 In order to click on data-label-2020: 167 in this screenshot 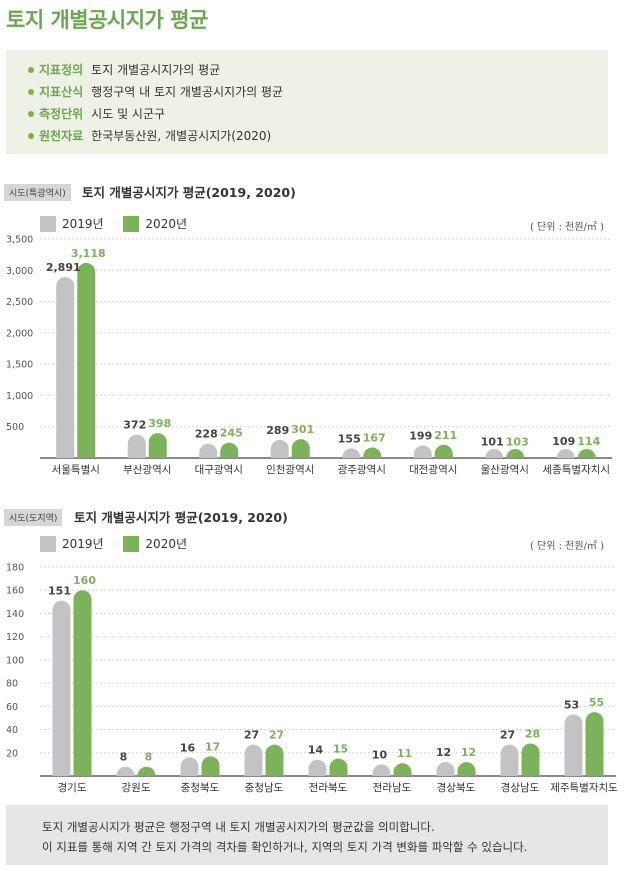, I will do `click(374, 438)`.